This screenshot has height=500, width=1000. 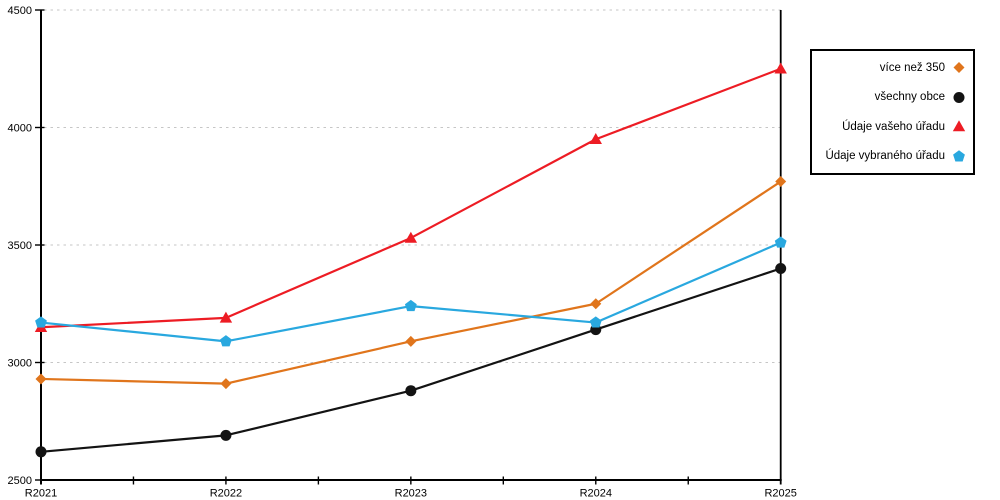 I want to click on x-tick-label: R2024, so click(x=596, y=494).